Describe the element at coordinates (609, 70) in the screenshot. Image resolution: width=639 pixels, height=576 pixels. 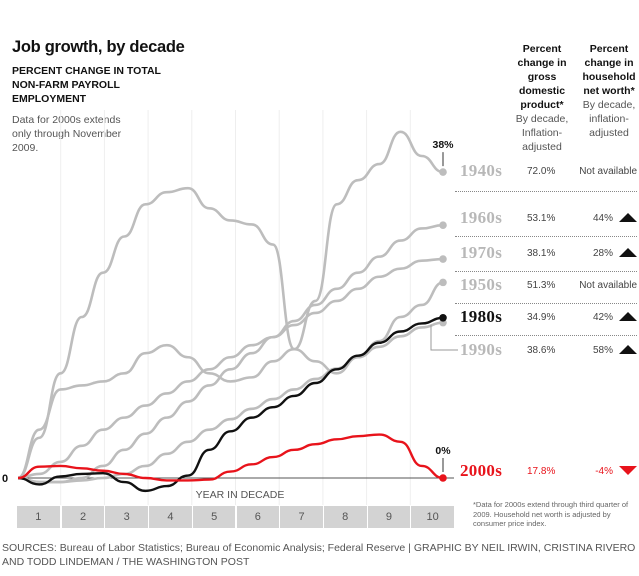
I see `net-worth-column-title: Percent change in household net worth*` at that location.